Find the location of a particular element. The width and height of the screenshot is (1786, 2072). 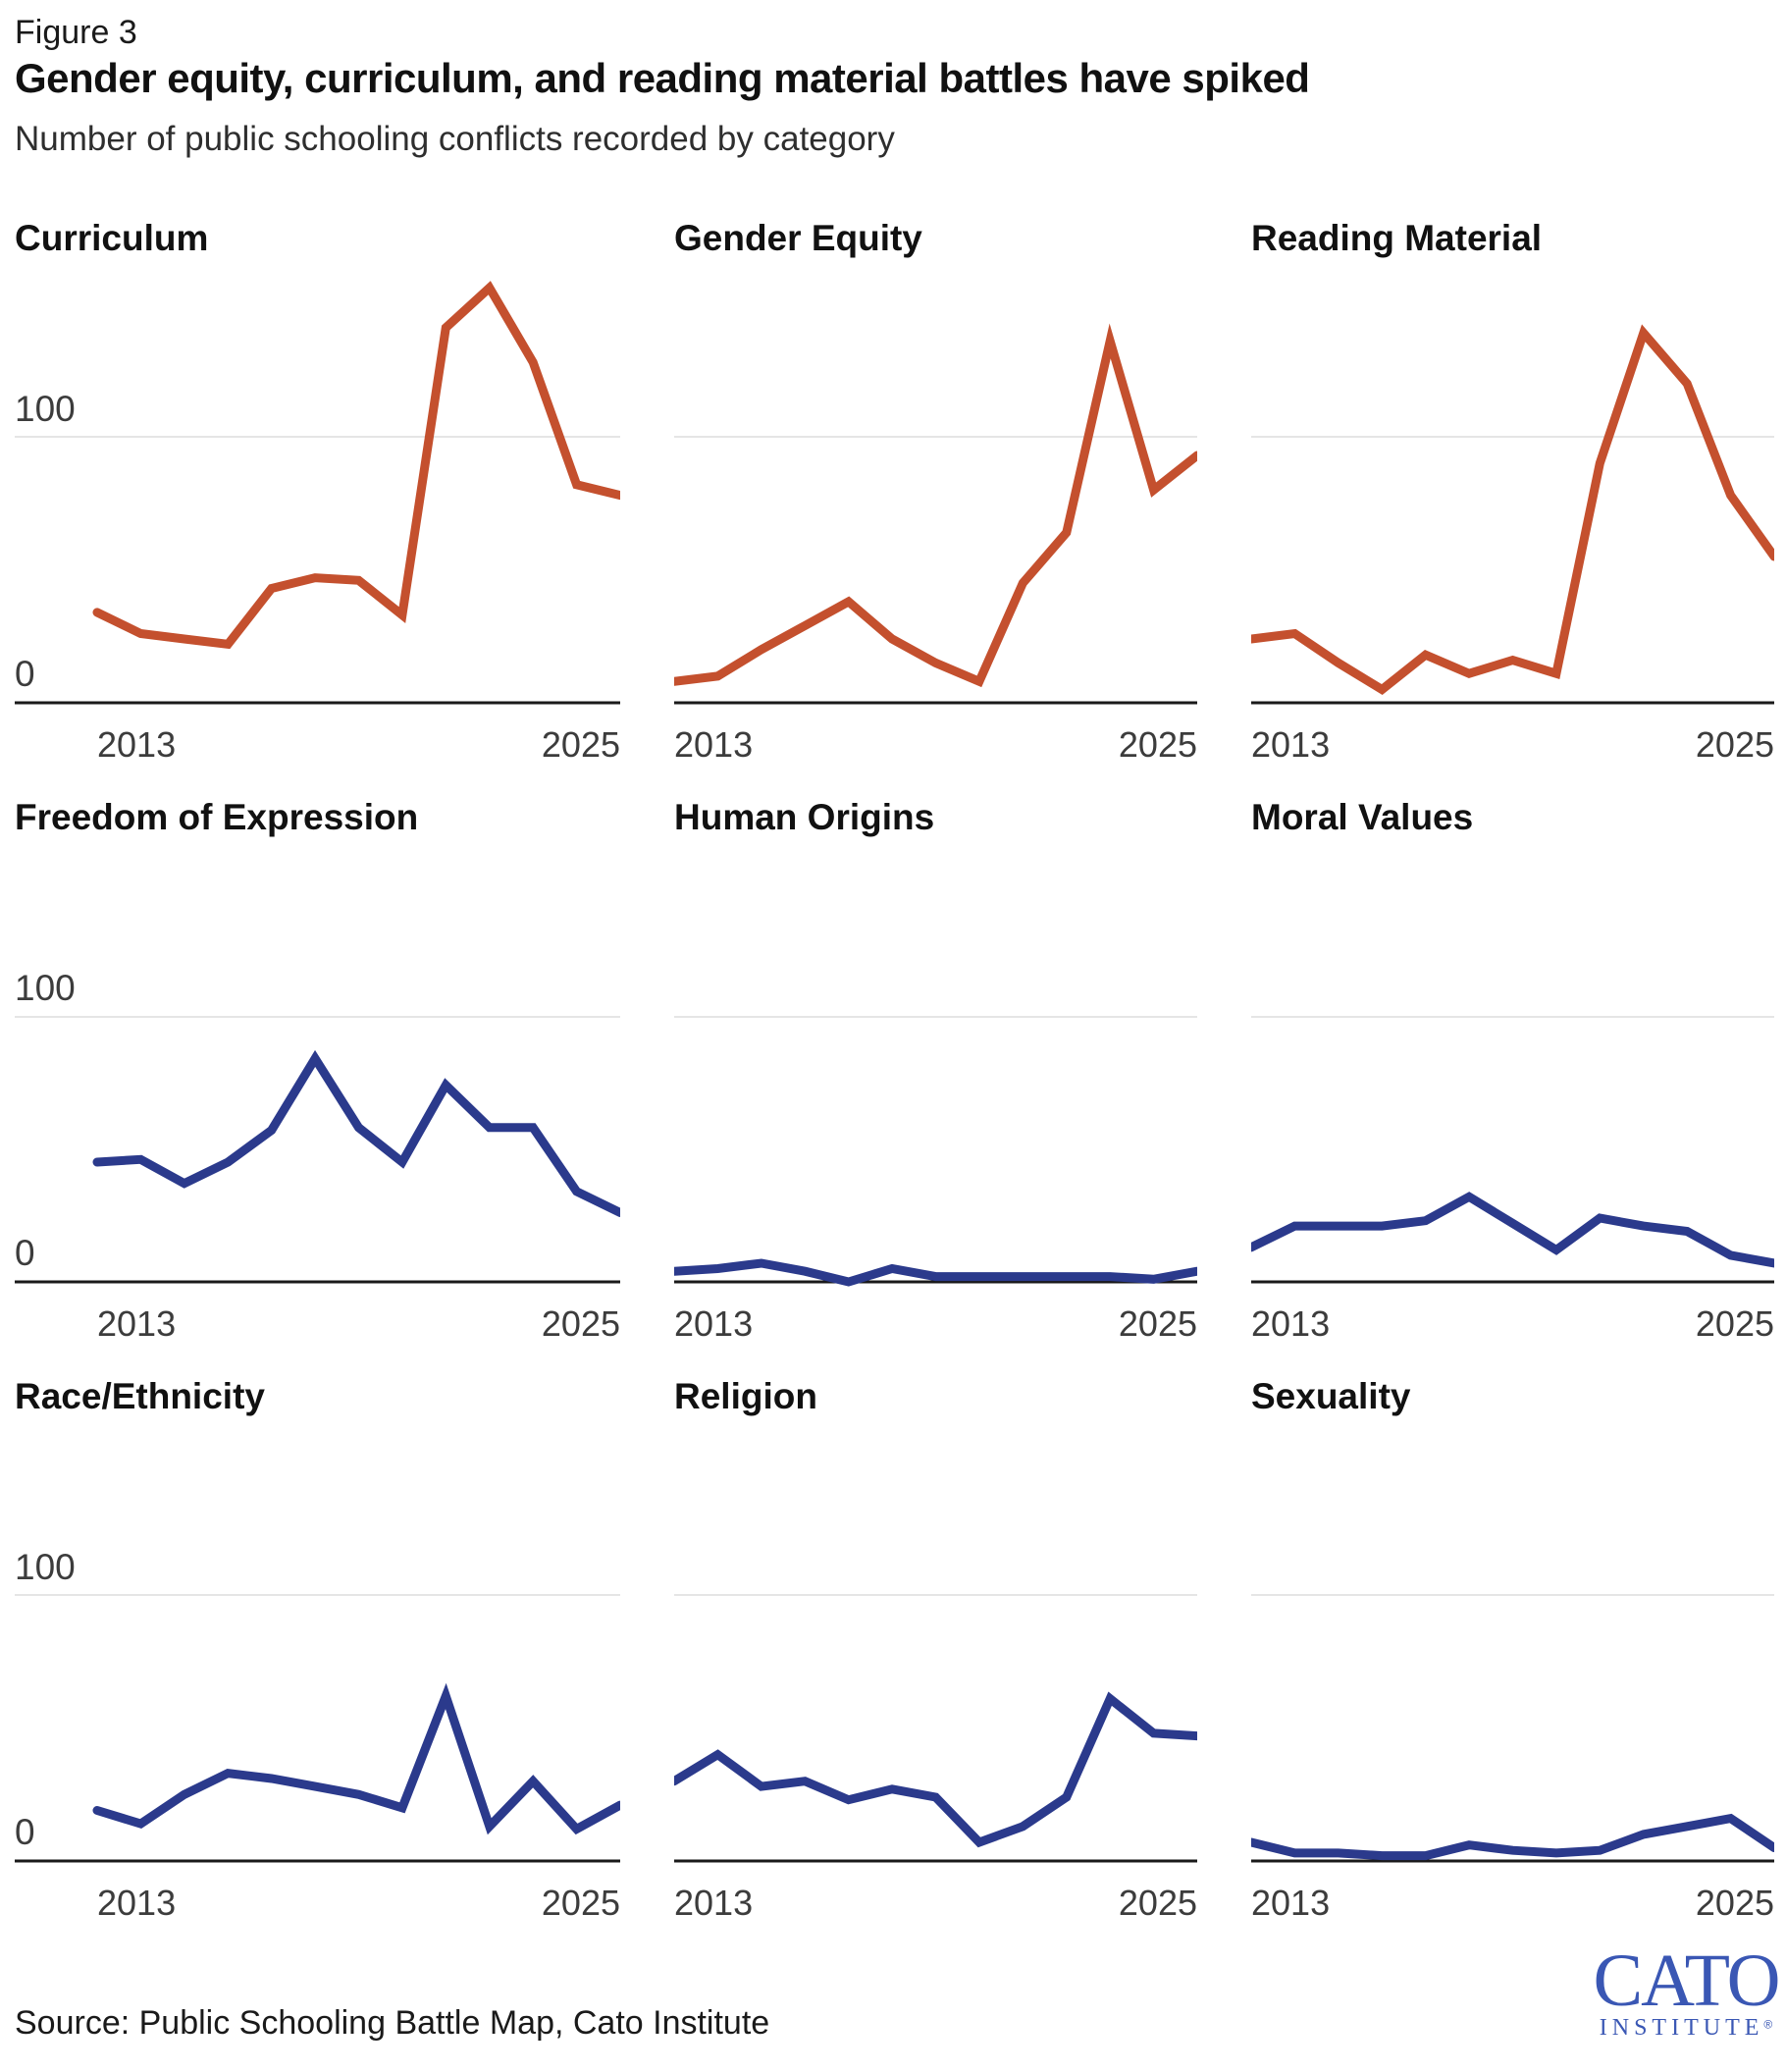

line-series-sexuality is located at coordinates (1512, 1837).